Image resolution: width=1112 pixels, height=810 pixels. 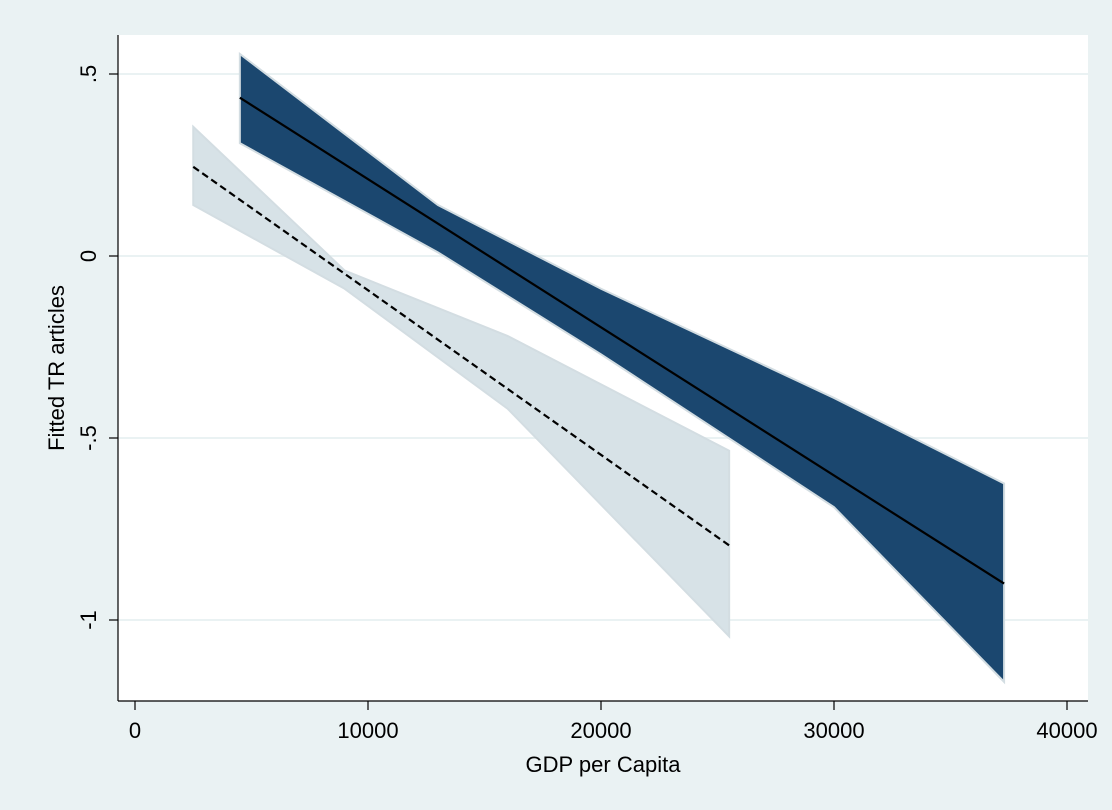 I want to click on y-tick-label: -.5, so click(x=88, y=438).